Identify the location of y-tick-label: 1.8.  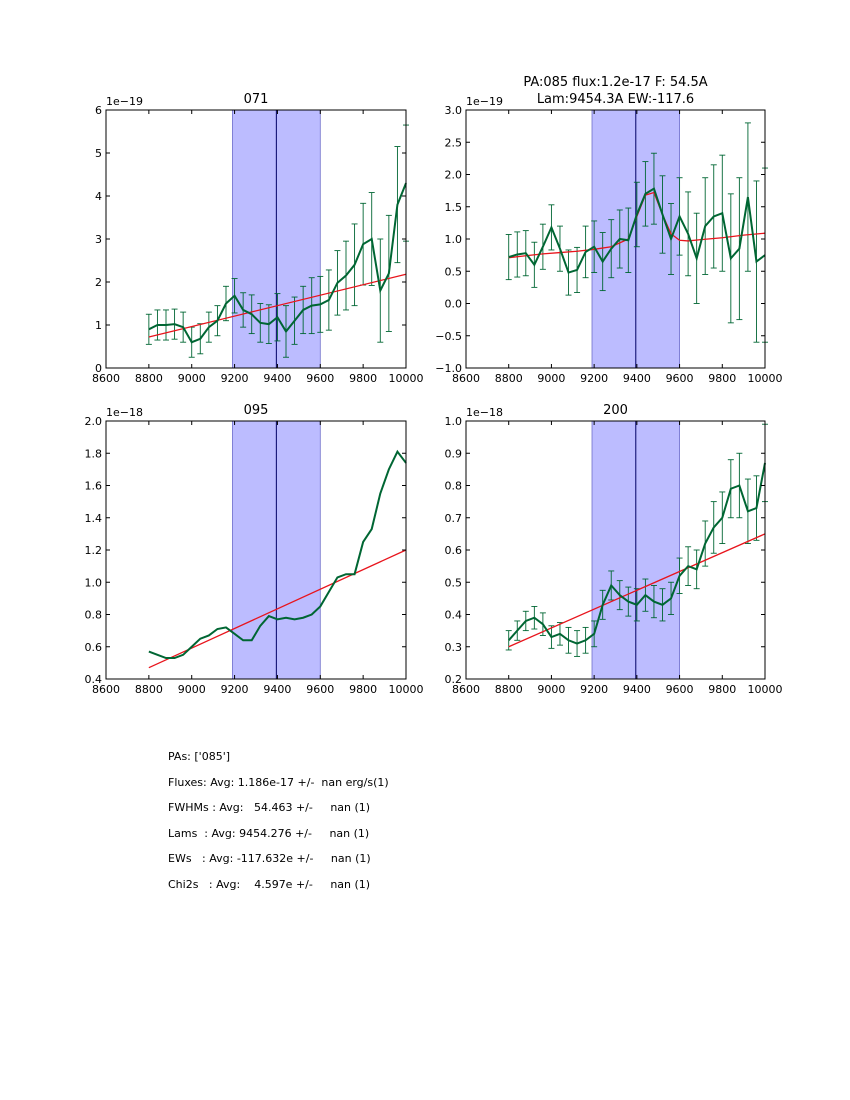
(94, 453).